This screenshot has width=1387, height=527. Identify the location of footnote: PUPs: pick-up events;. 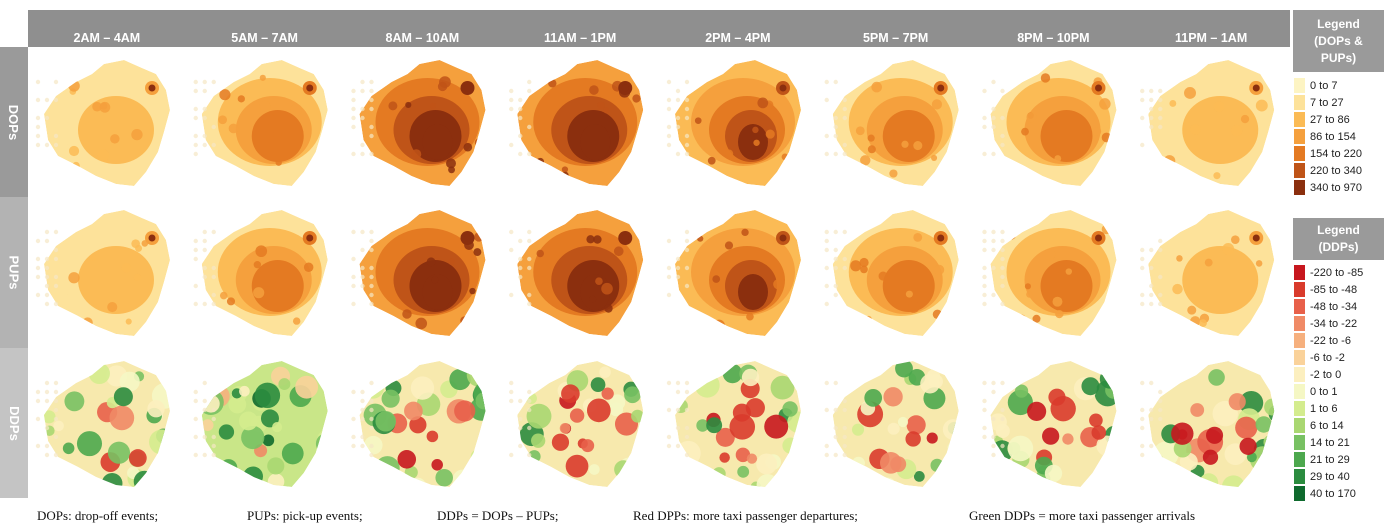
(305, 515).